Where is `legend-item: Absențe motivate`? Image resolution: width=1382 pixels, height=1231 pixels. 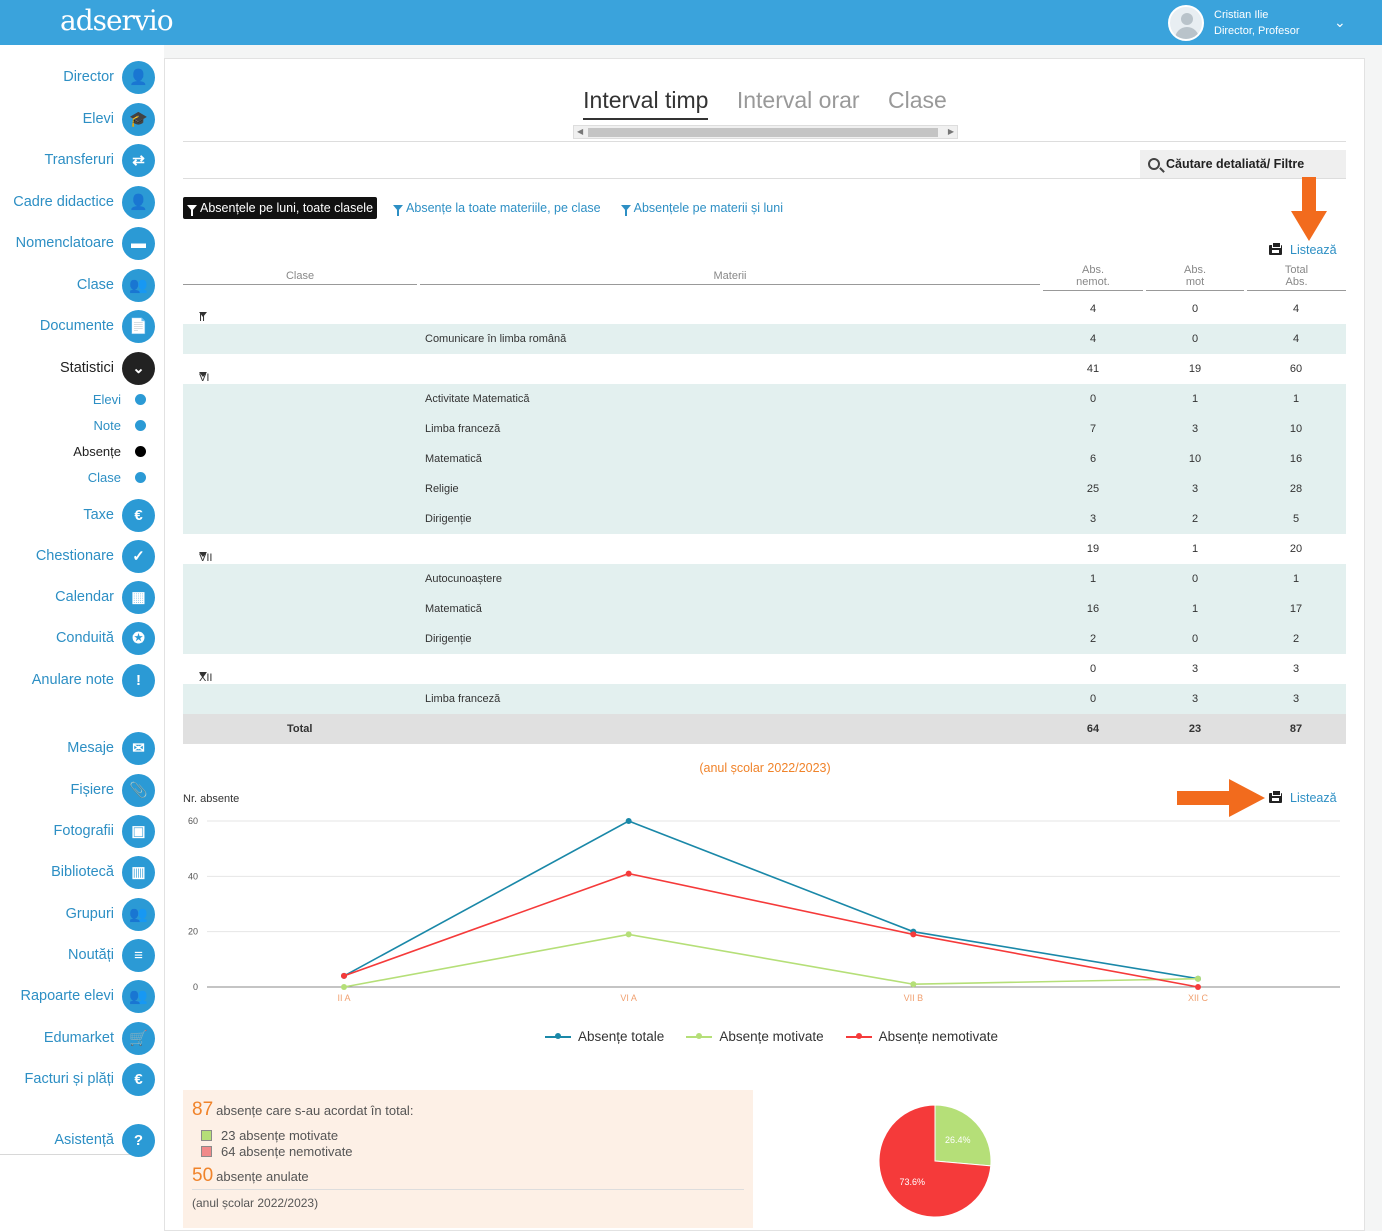 legend-item: Absențe motivate is located at coordinates (755, 1036).